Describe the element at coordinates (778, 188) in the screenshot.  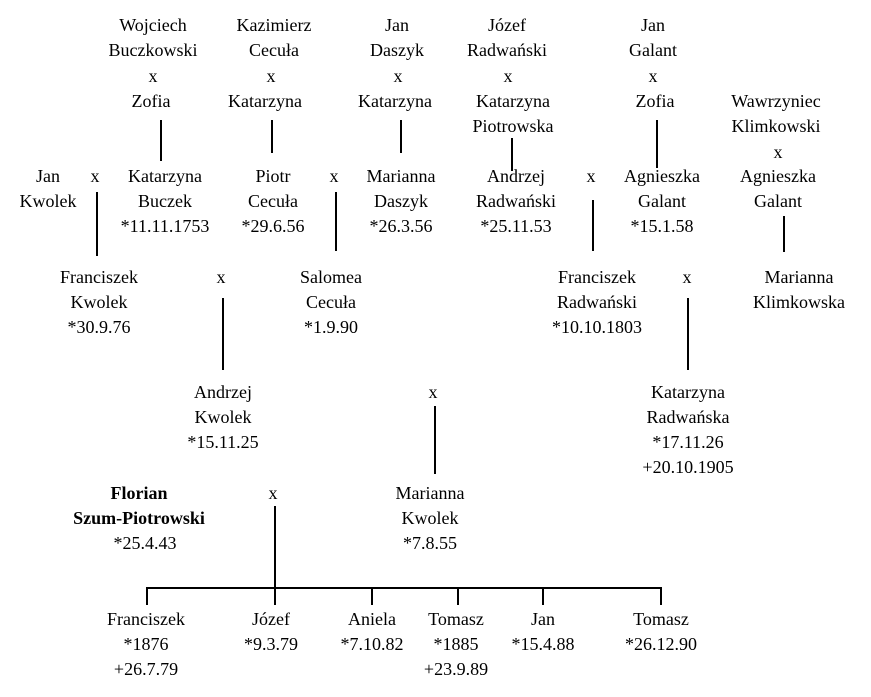
I see `person-agnieszka-galant: Agnieszka Galant` at that location.